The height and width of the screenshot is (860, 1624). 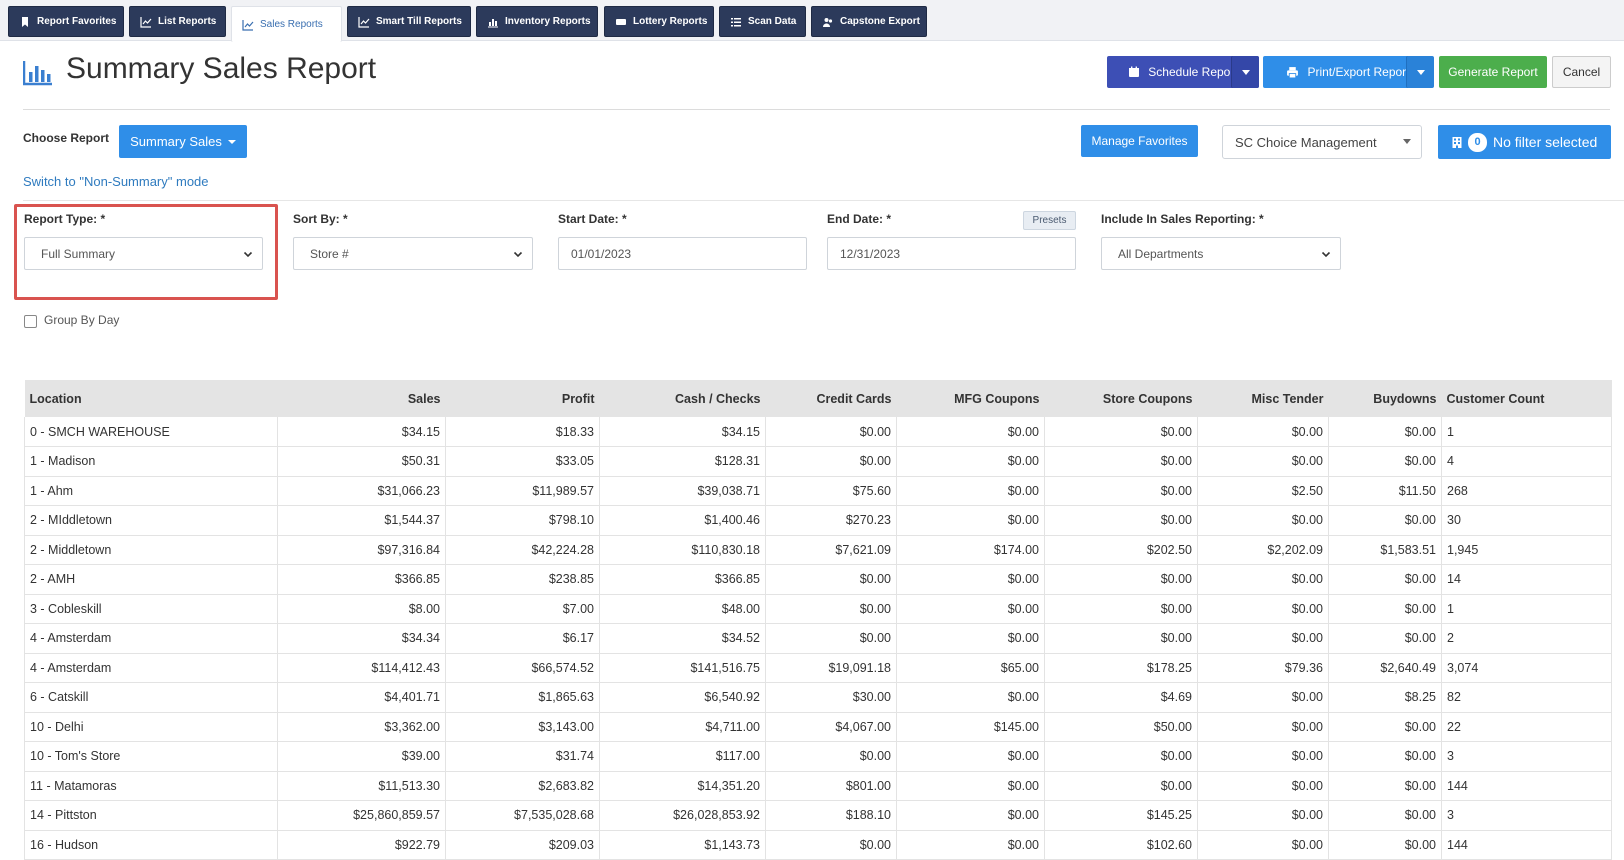 I want to click on table-cell: 3, so click(x=1526, y=756).